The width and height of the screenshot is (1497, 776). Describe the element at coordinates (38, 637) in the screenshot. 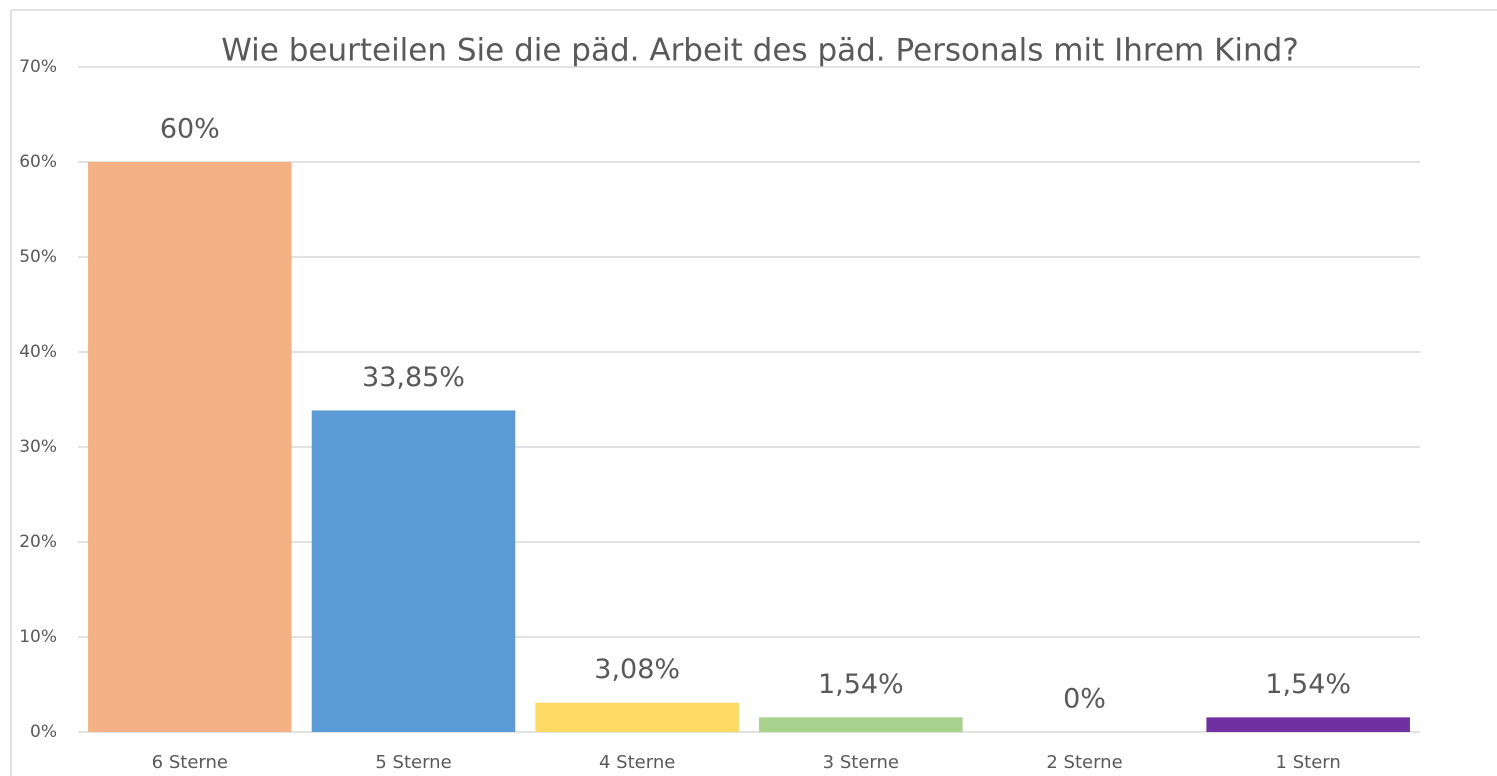

I see `y-tick-label: 10%` at that location.